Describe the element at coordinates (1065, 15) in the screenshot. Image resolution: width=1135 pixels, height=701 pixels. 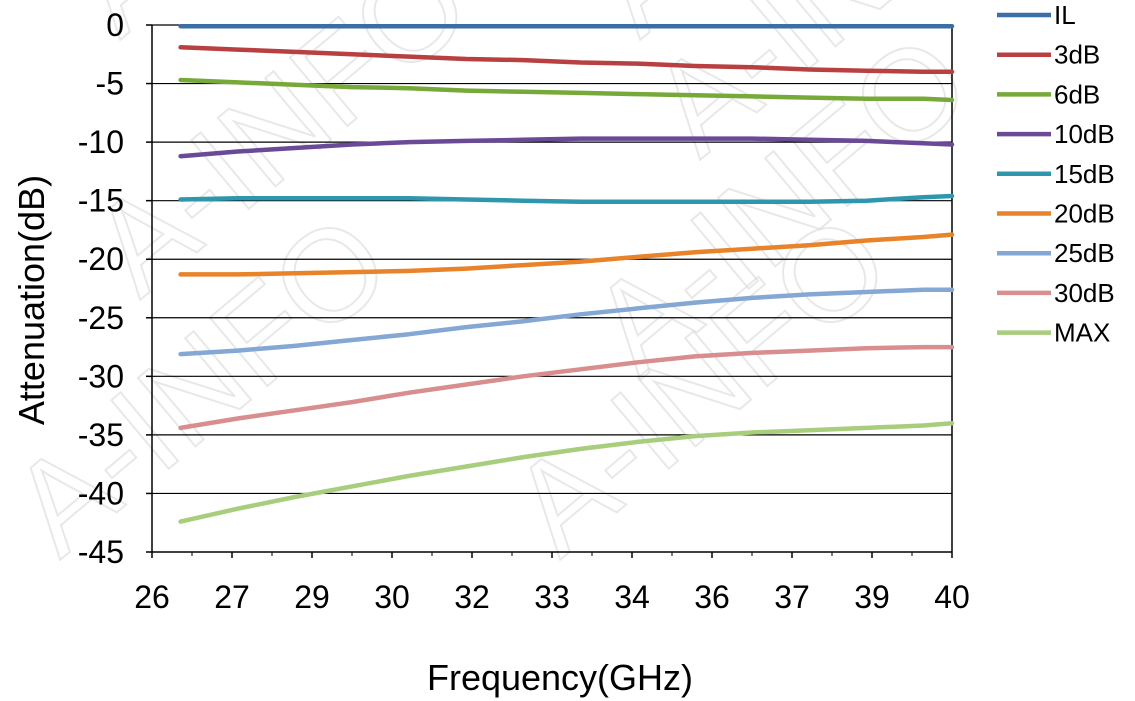
I see `legend-label-il: IL` at that location.